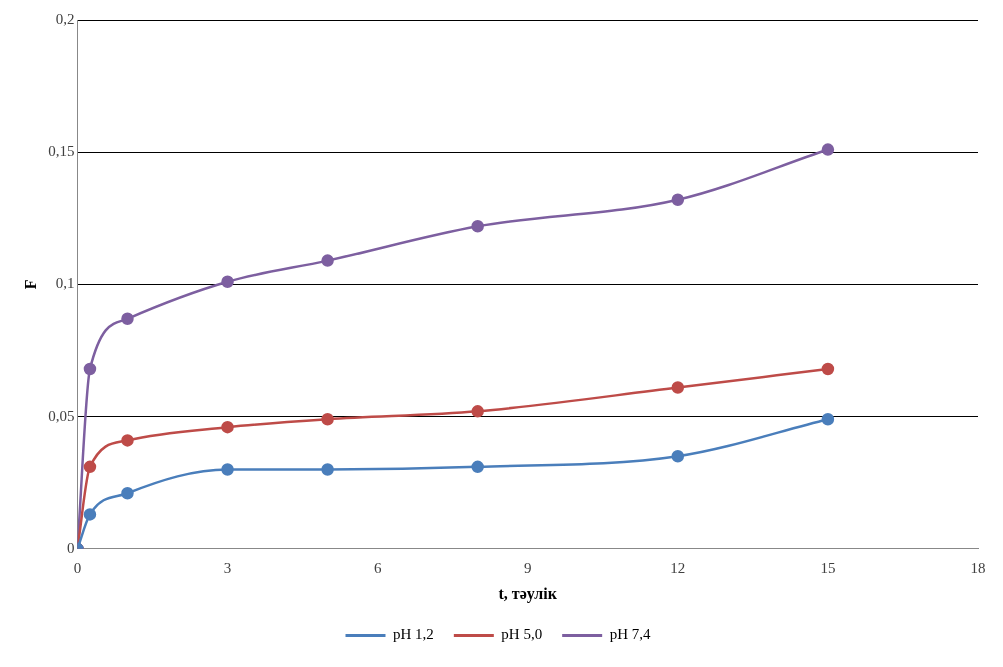  Describe the element at coordinates (65, 18) in the screenshot. I see `y-tick-label: 0,2` at that location.